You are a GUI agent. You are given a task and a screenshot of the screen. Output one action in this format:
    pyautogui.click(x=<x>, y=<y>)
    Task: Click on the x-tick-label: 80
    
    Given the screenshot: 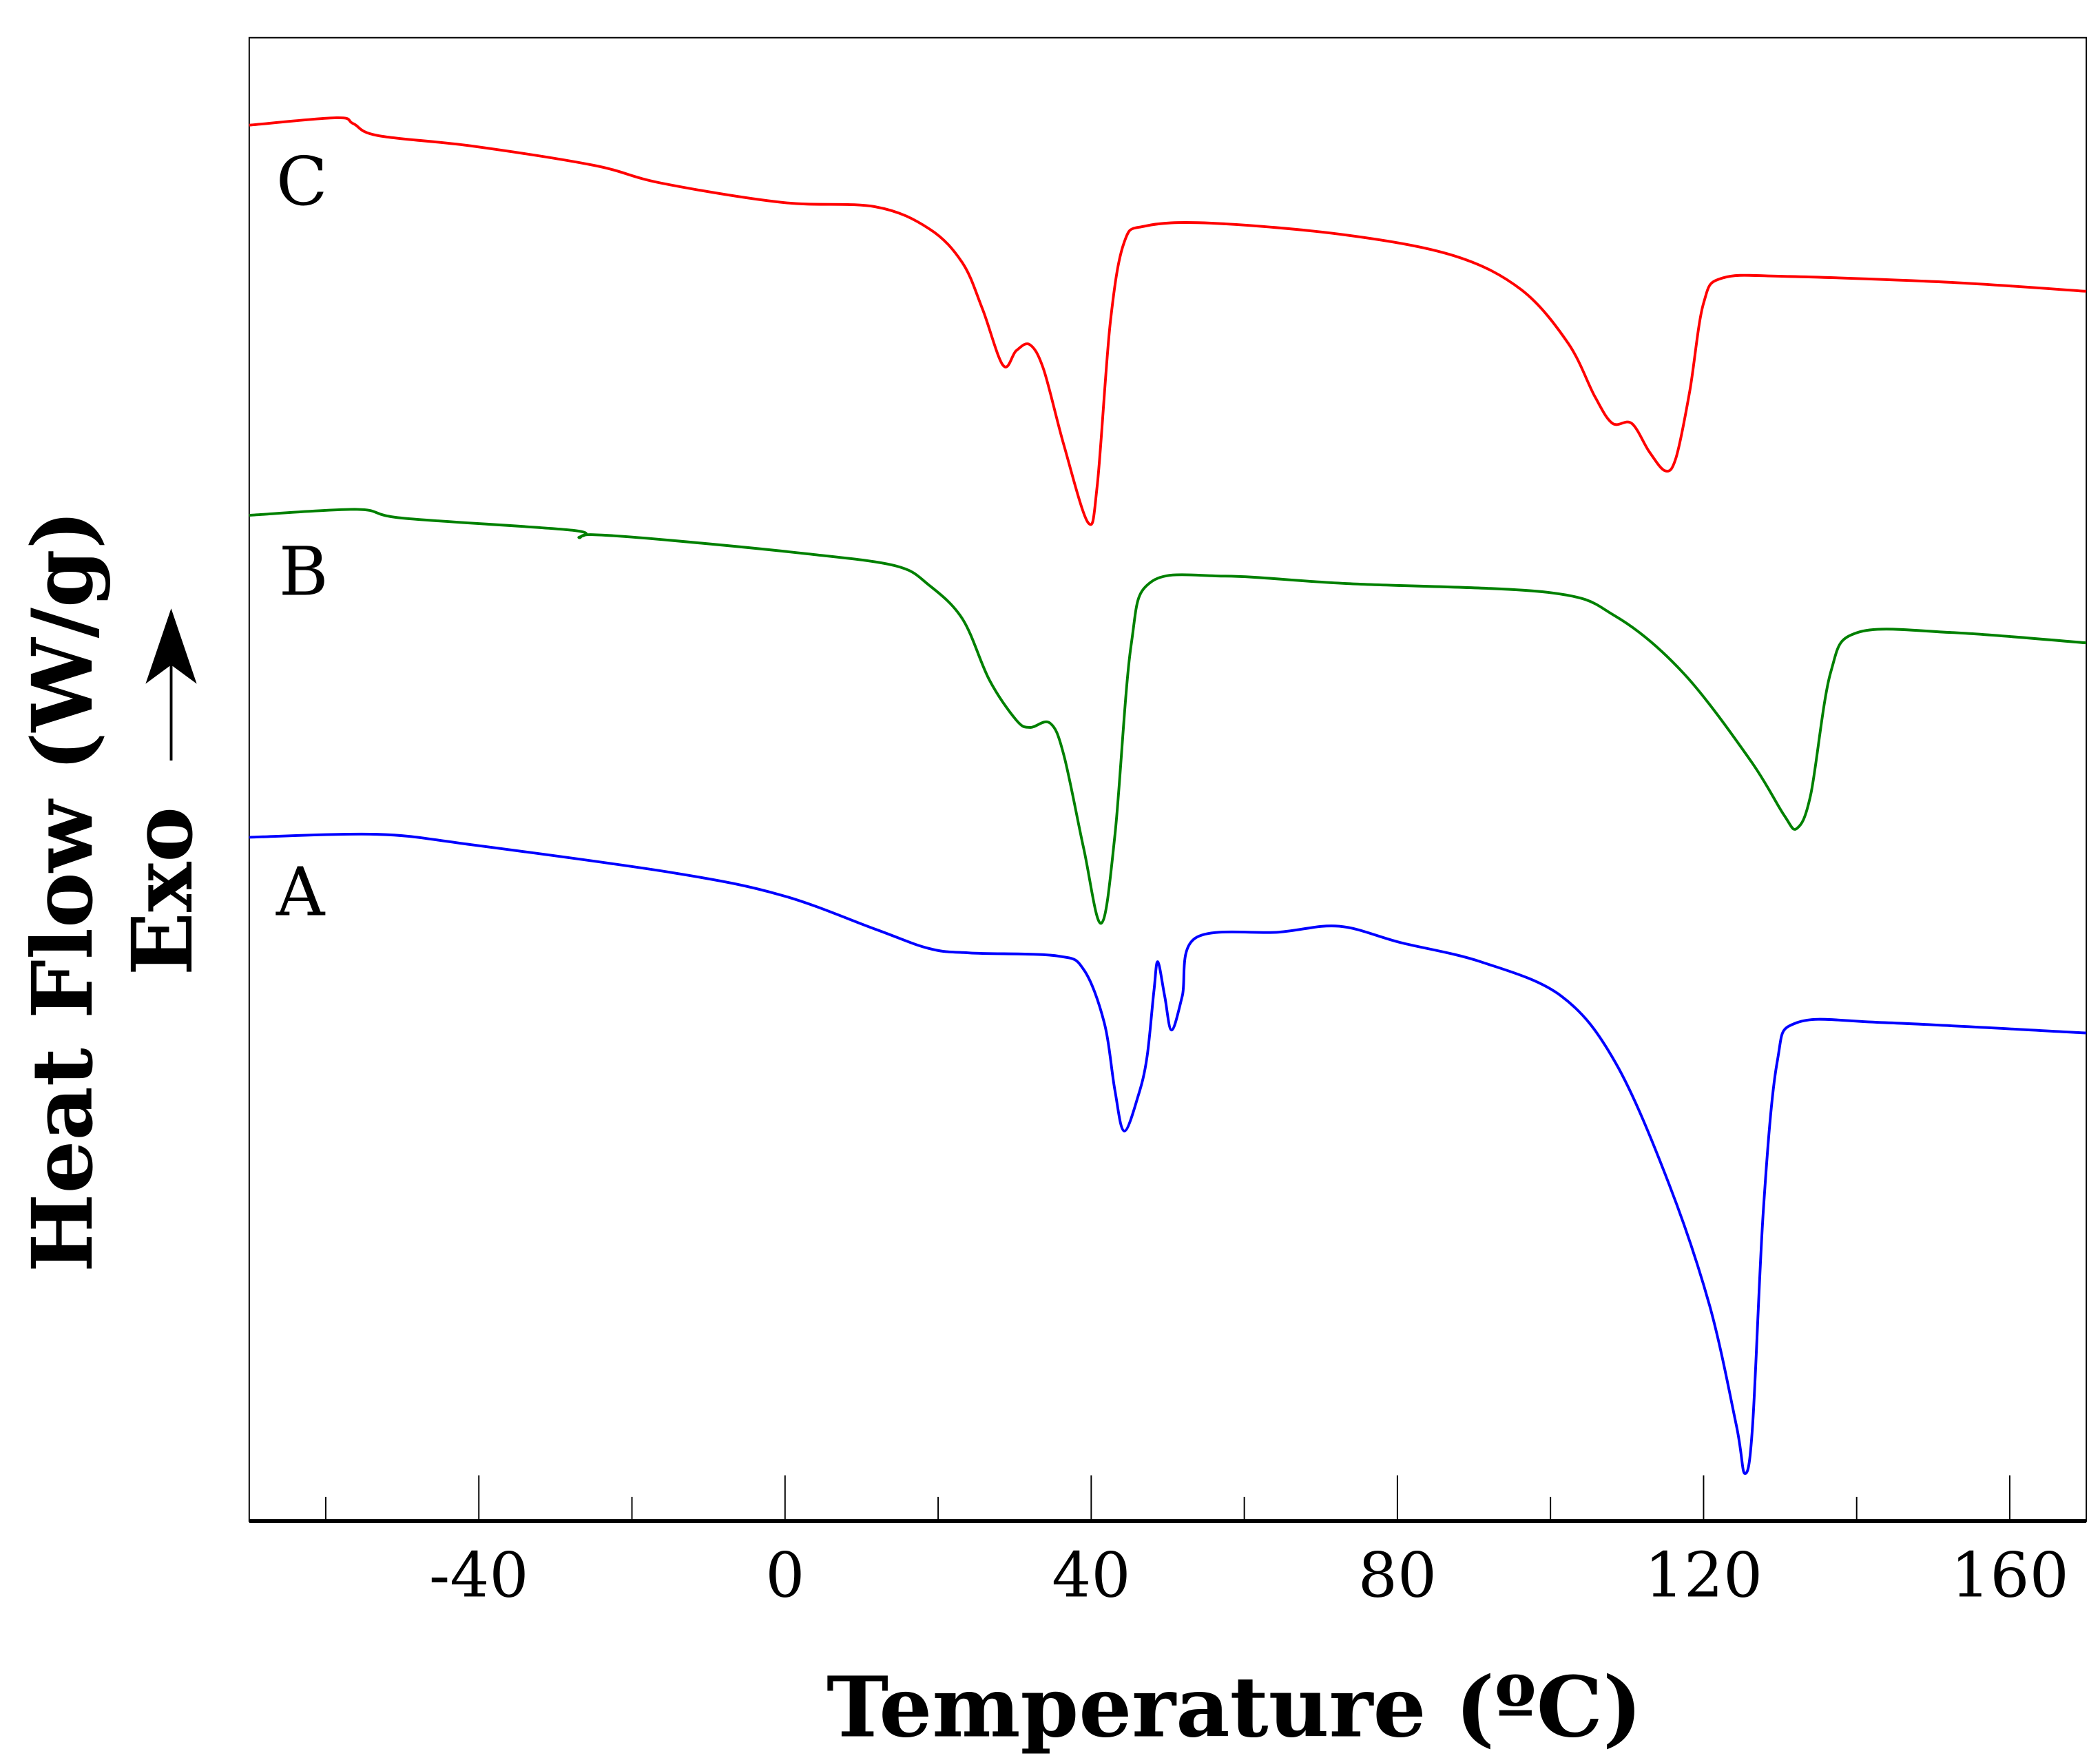 What is the action you would take?
    pyautogui.click(x=1397, y=1576)
    